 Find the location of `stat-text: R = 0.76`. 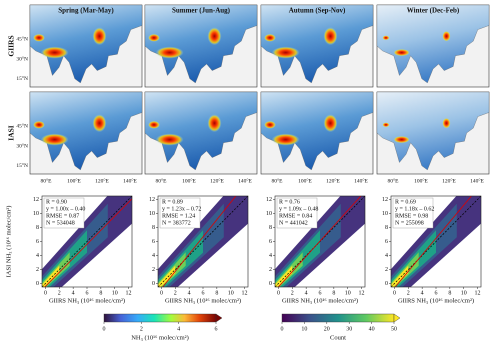

stat-text: R = 0.76 is located at coordinates (289, 202).